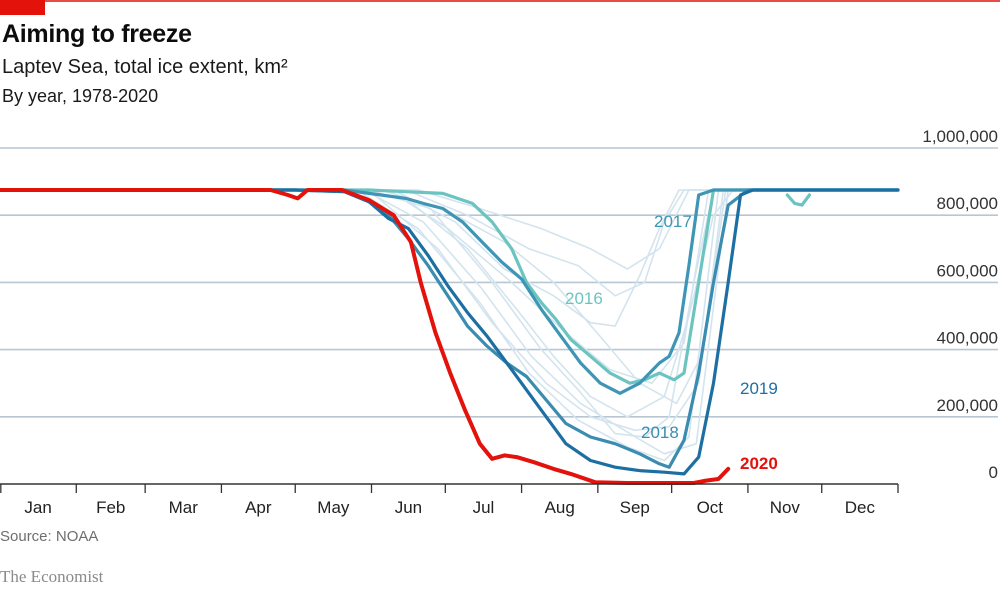 The height and width of the screenshot is (590, 1000). Describe the element at coordinates (635, 507) in the screenshot. I see `x-tick-label: Sep` at that location.